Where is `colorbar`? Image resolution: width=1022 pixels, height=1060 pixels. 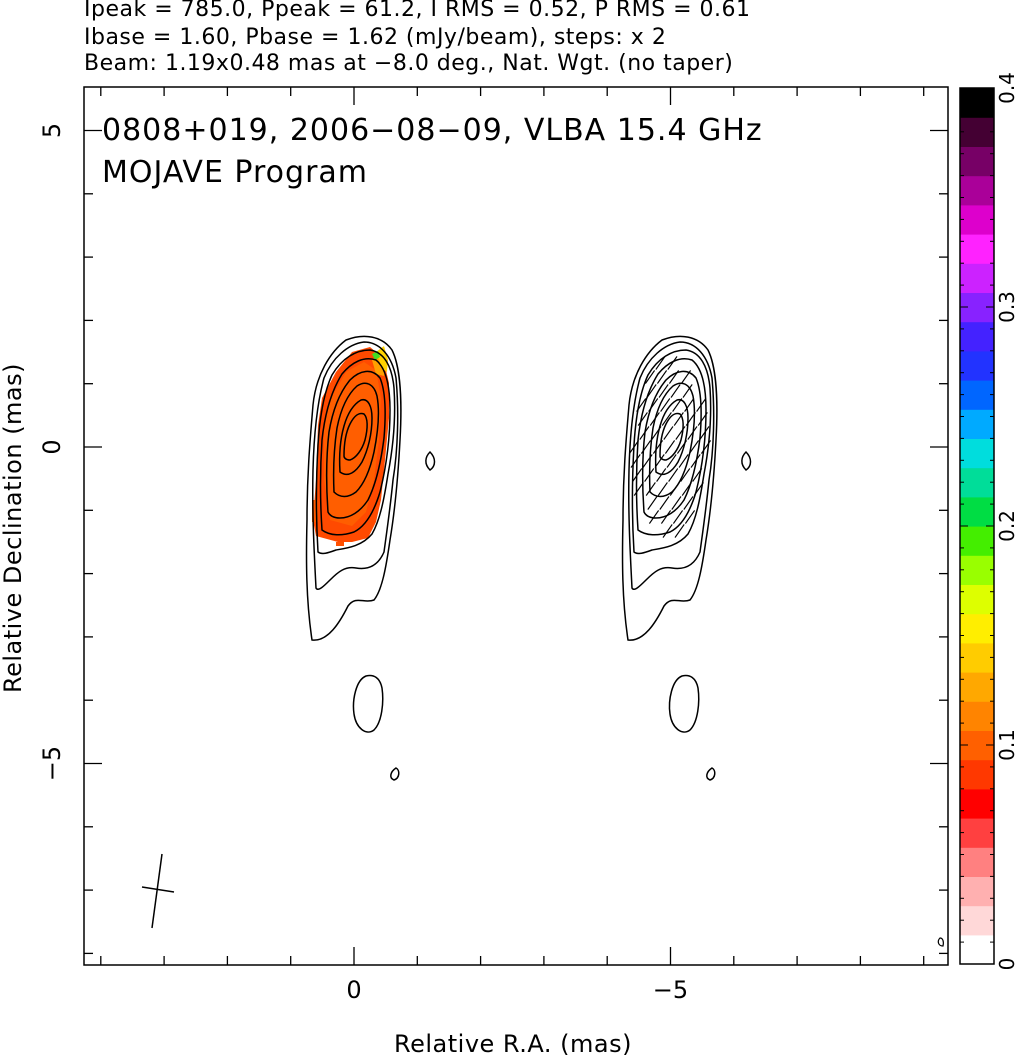
colorbar is located at coordinates (977, 526).